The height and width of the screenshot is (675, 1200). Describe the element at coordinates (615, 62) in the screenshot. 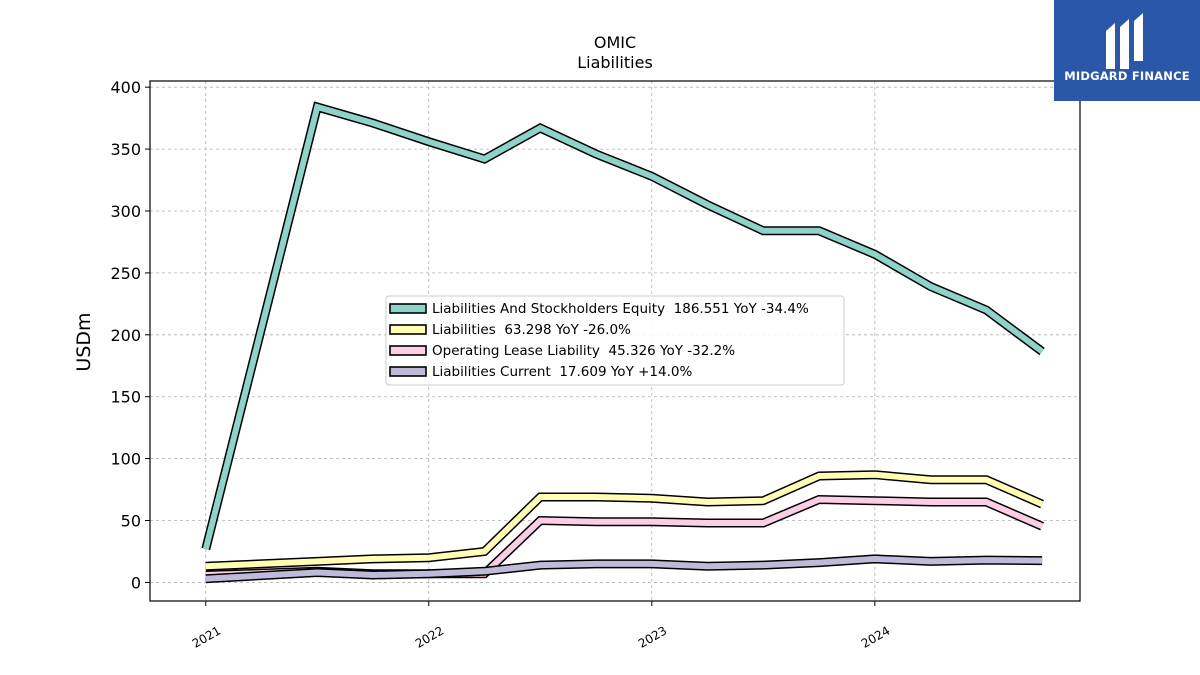

I see `chart-subtitle: Liabilities` at that location.